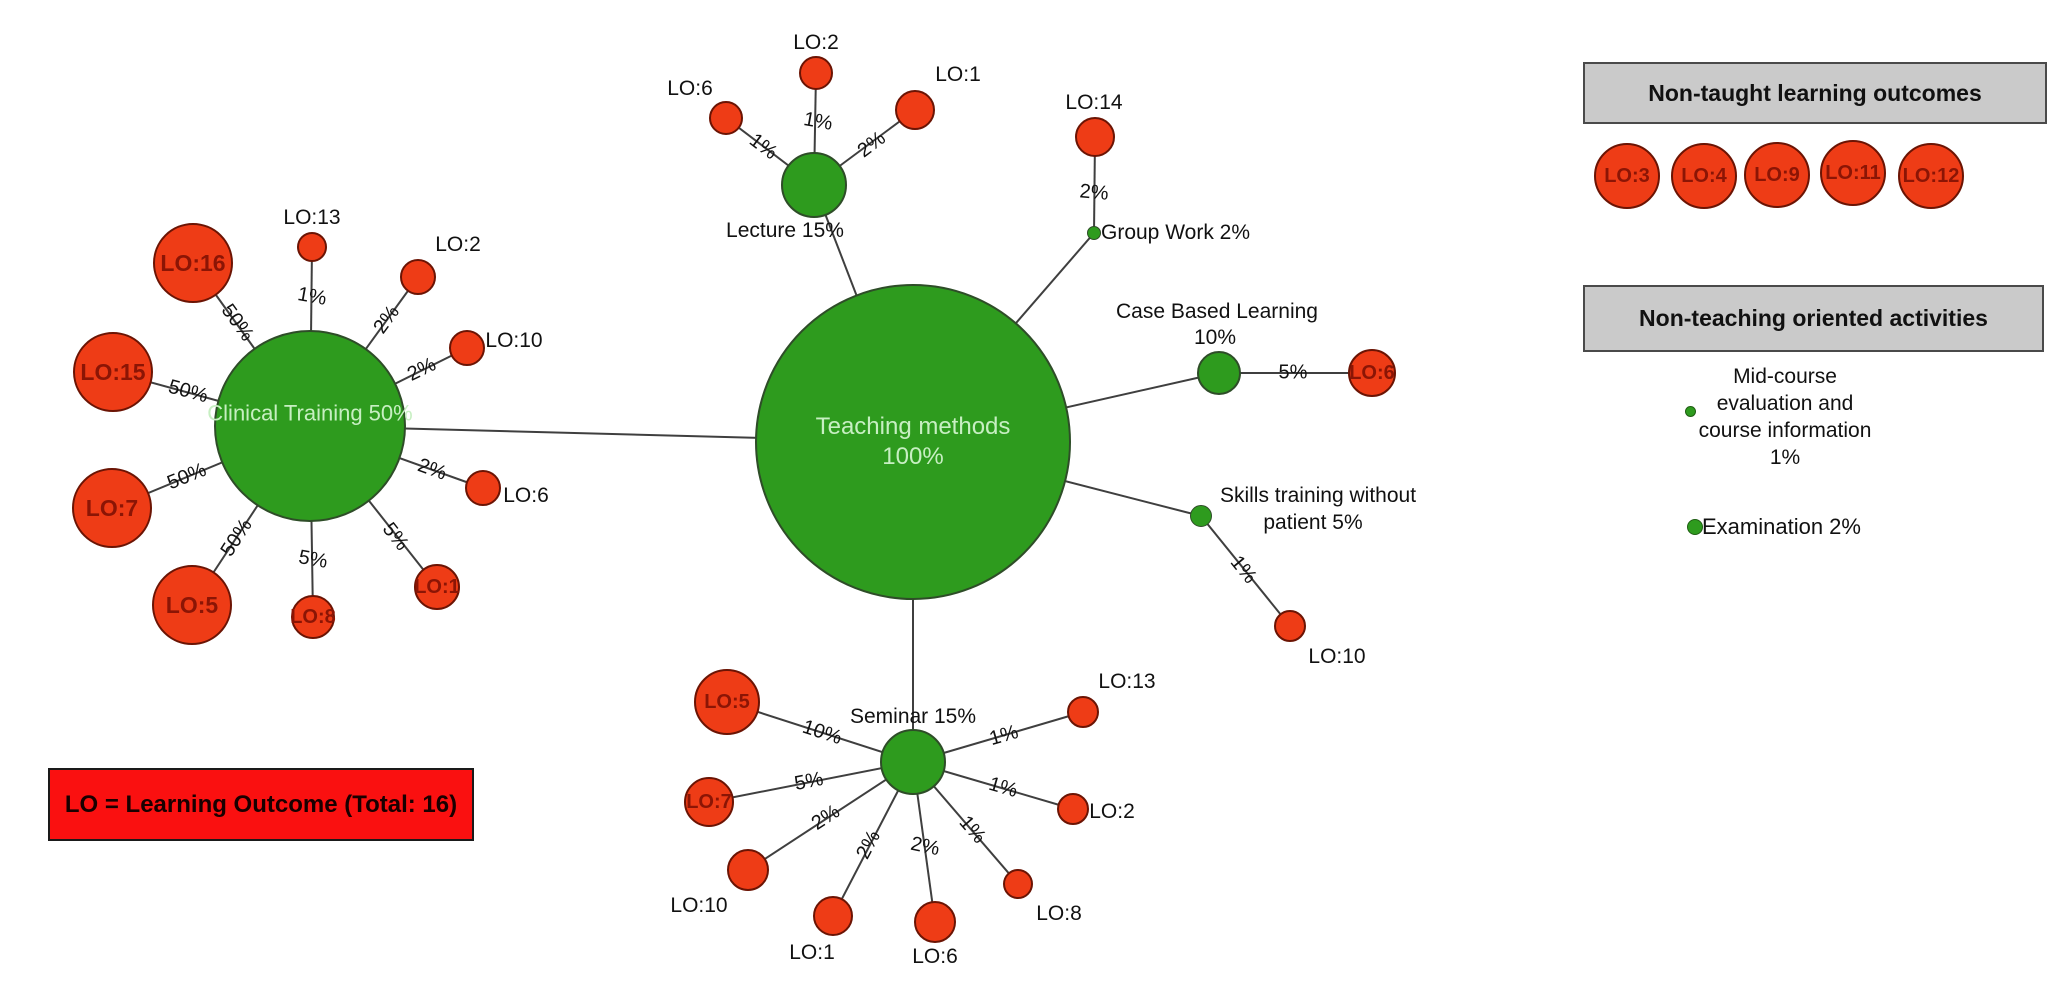  Describe the element at coordinates (1083, 712) in the screenshot. I see `seminar-satellite-lo13` at that location.